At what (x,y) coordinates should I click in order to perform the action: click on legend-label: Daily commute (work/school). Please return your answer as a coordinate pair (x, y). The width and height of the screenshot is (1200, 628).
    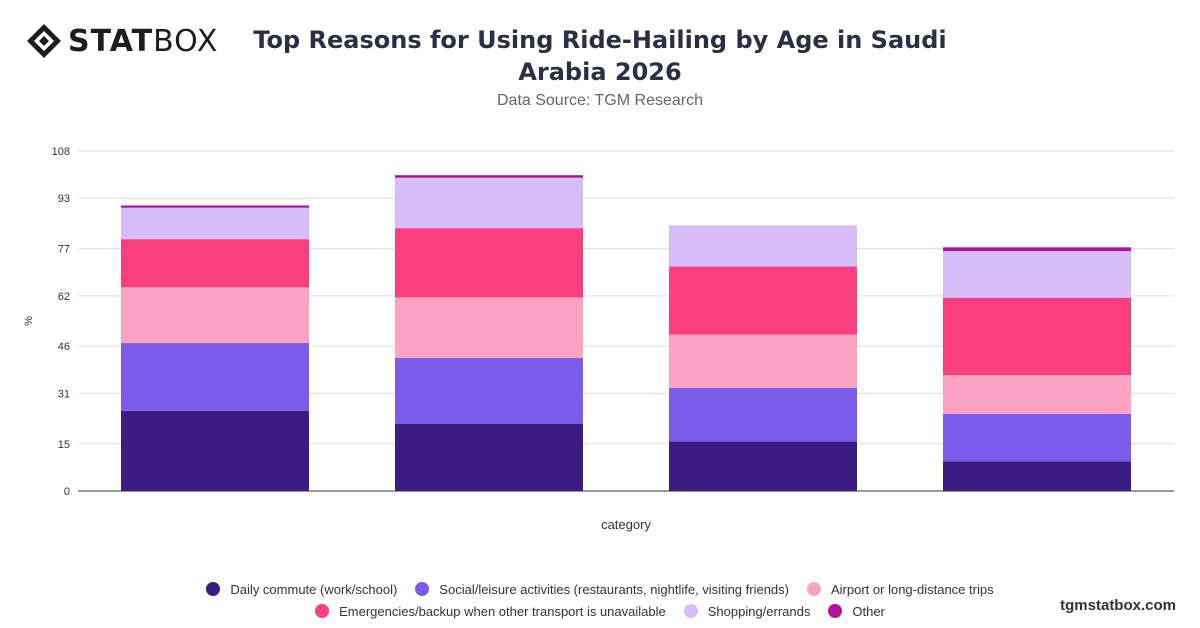
    Looking at the image, I should click on (314, 589).